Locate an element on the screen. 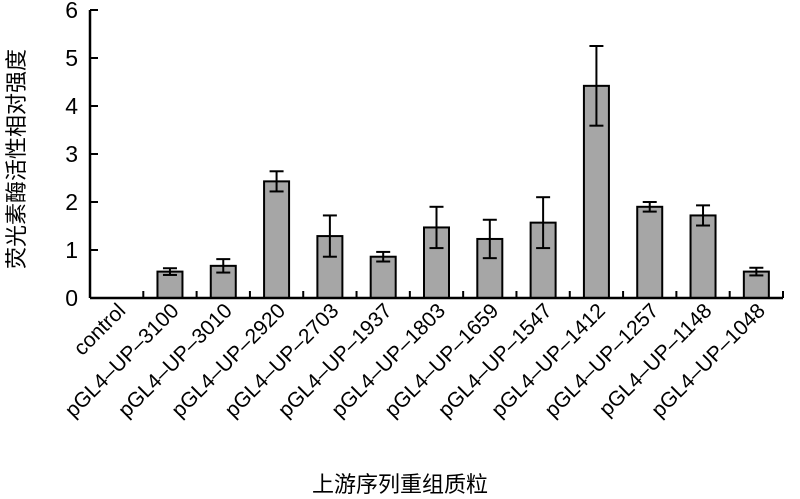 The width and height of the screenshot is (800, 499). y-tick-label: 3 is located at coordinates (71, 154).